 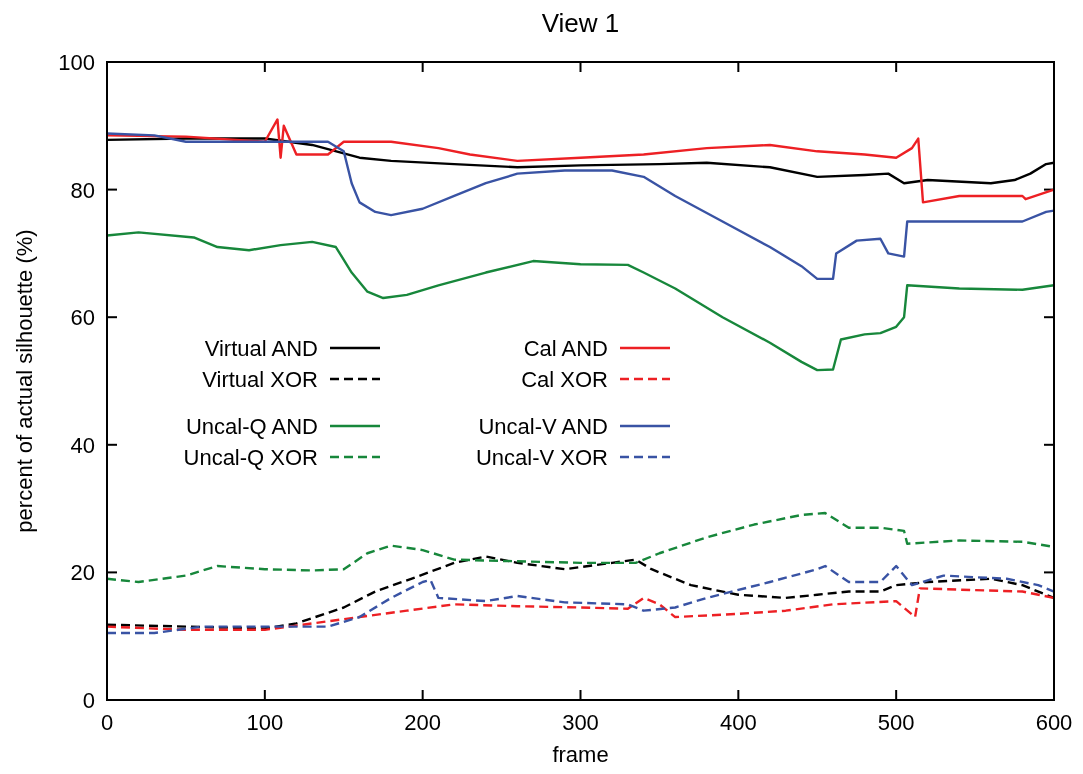 What do you see at coordinates (580, 754) in the screenshot?
I see `x-axis-title: frame` at bounding box center [580, 754].